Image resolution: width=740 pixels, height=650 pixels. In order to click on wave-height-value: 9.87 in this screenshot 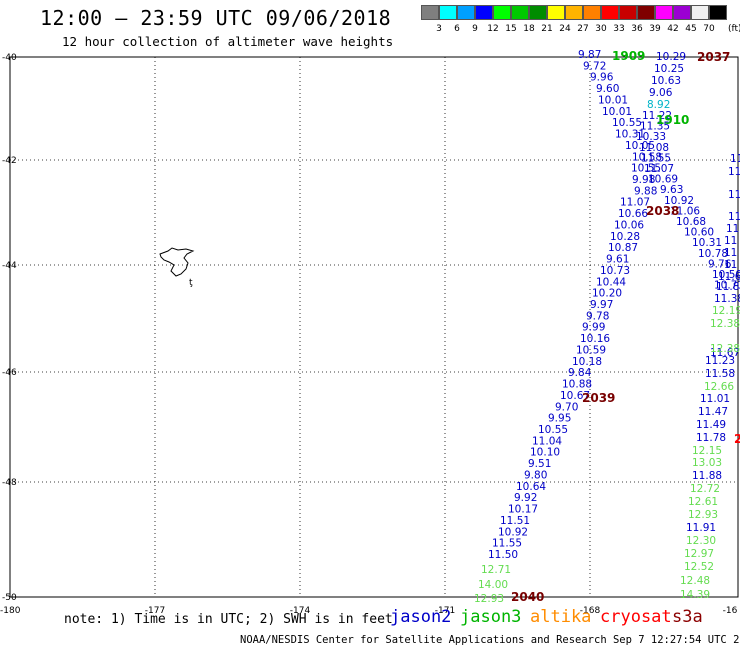, I will do `click(589, 55)`.